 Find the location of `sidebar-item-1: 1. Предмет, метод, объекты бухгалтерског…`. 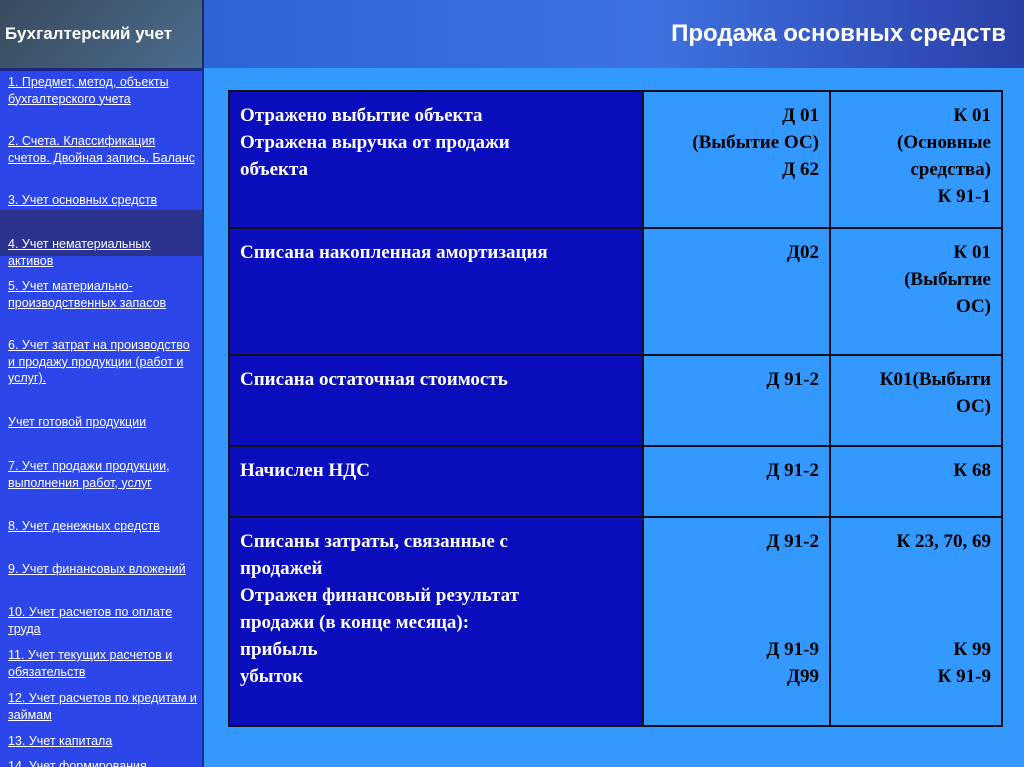

sidebar-item-1: 1. Предмет, метод, объекты бухгалтерског… is located at coordinates (88, 90).